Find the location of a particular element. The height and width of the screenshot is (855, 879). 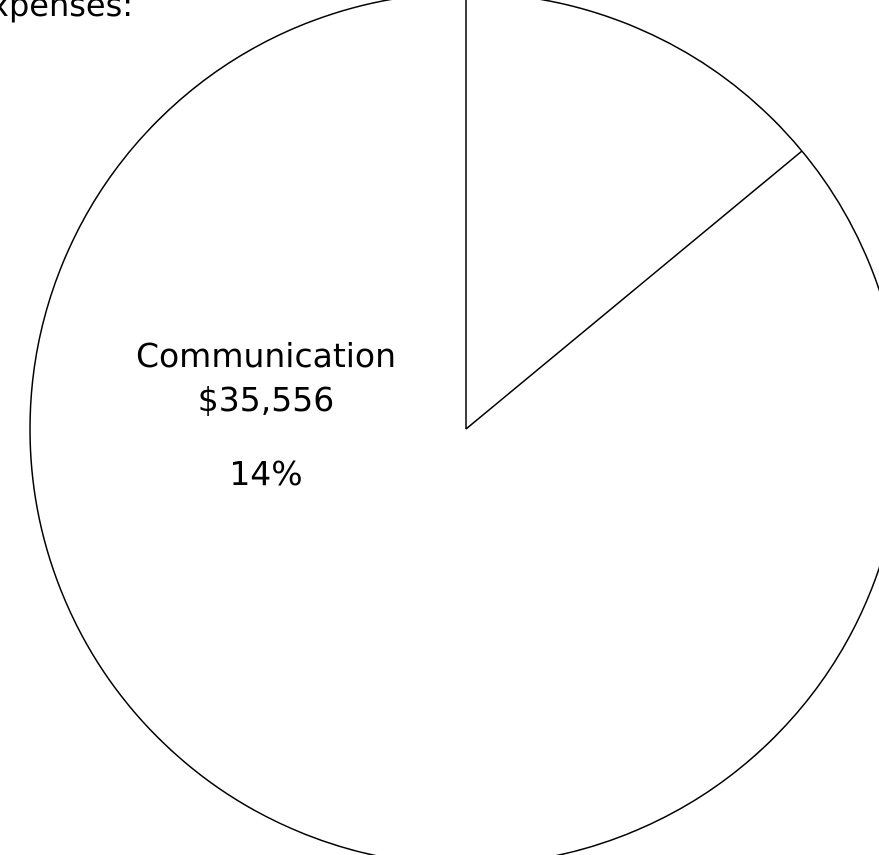

slice-label-name: Communication is located at coordinates (266, 355).